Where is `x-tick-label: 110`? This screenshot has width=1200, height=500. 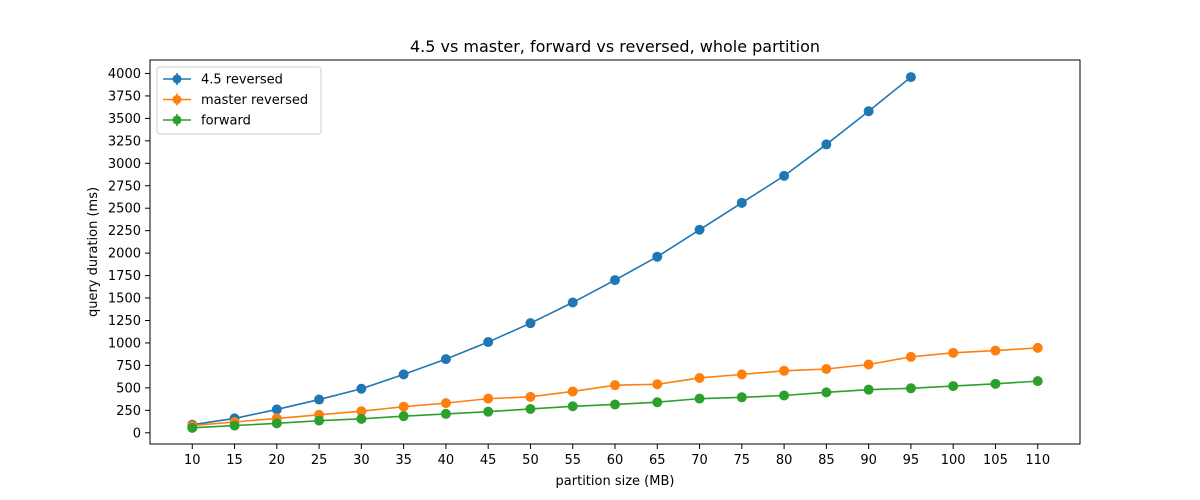 x-tick-label: 110 is located at coordinates (1037, 460).